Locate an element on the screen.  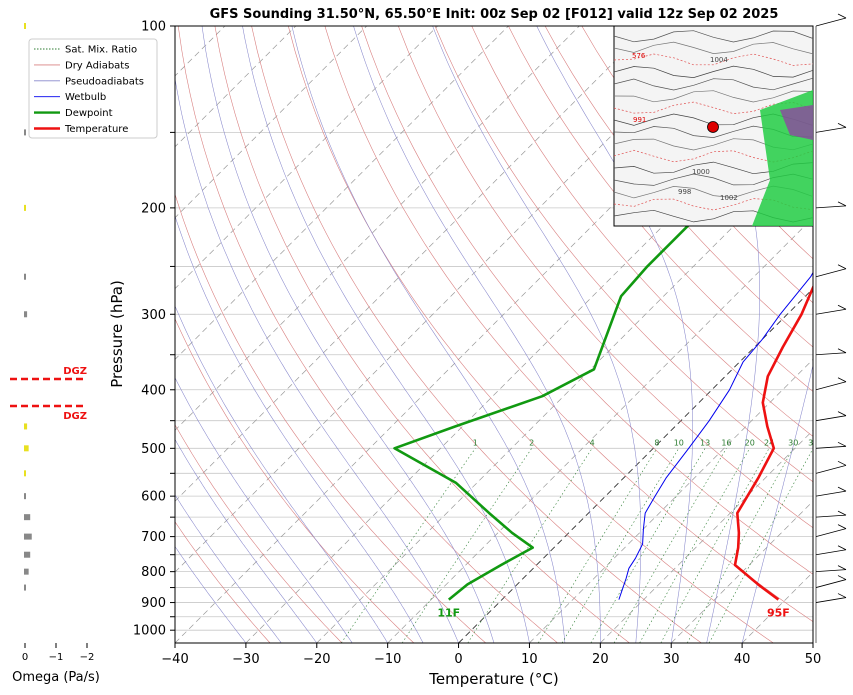
x-tick-label: 20 is located at coordinates (600, 659).